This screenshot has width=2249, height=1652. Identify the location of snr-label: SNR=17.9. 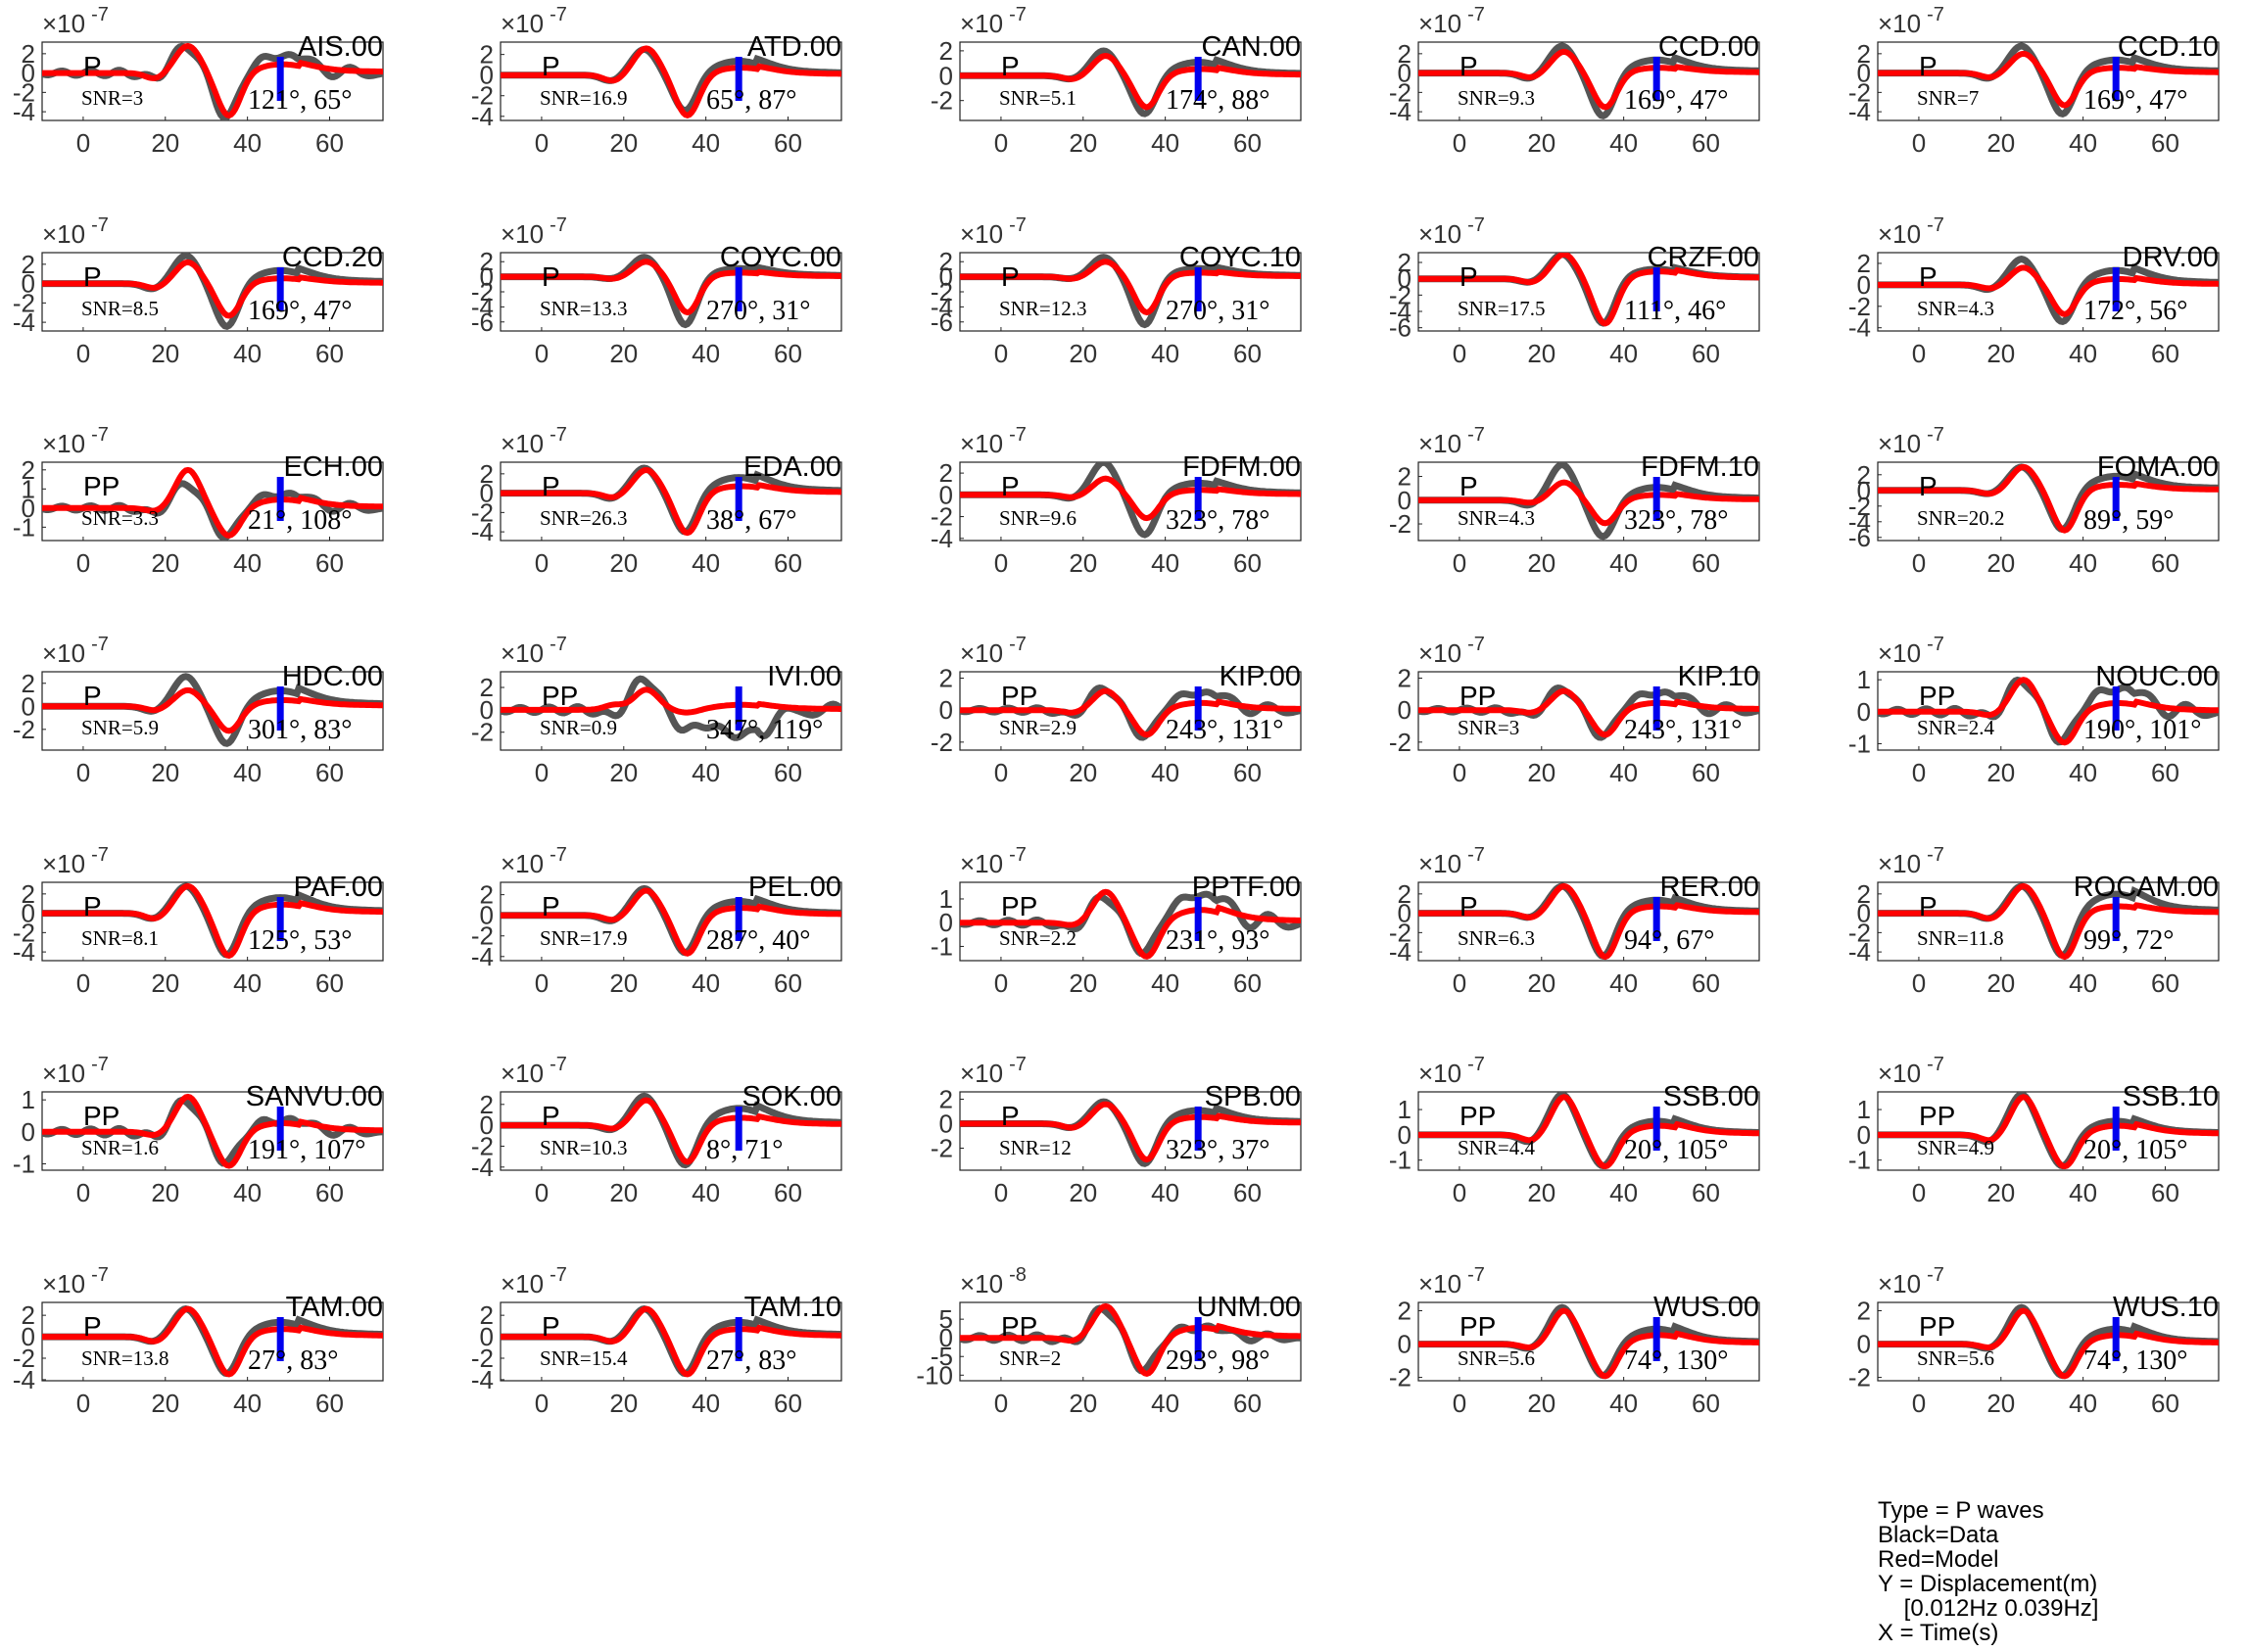
(584, 938).